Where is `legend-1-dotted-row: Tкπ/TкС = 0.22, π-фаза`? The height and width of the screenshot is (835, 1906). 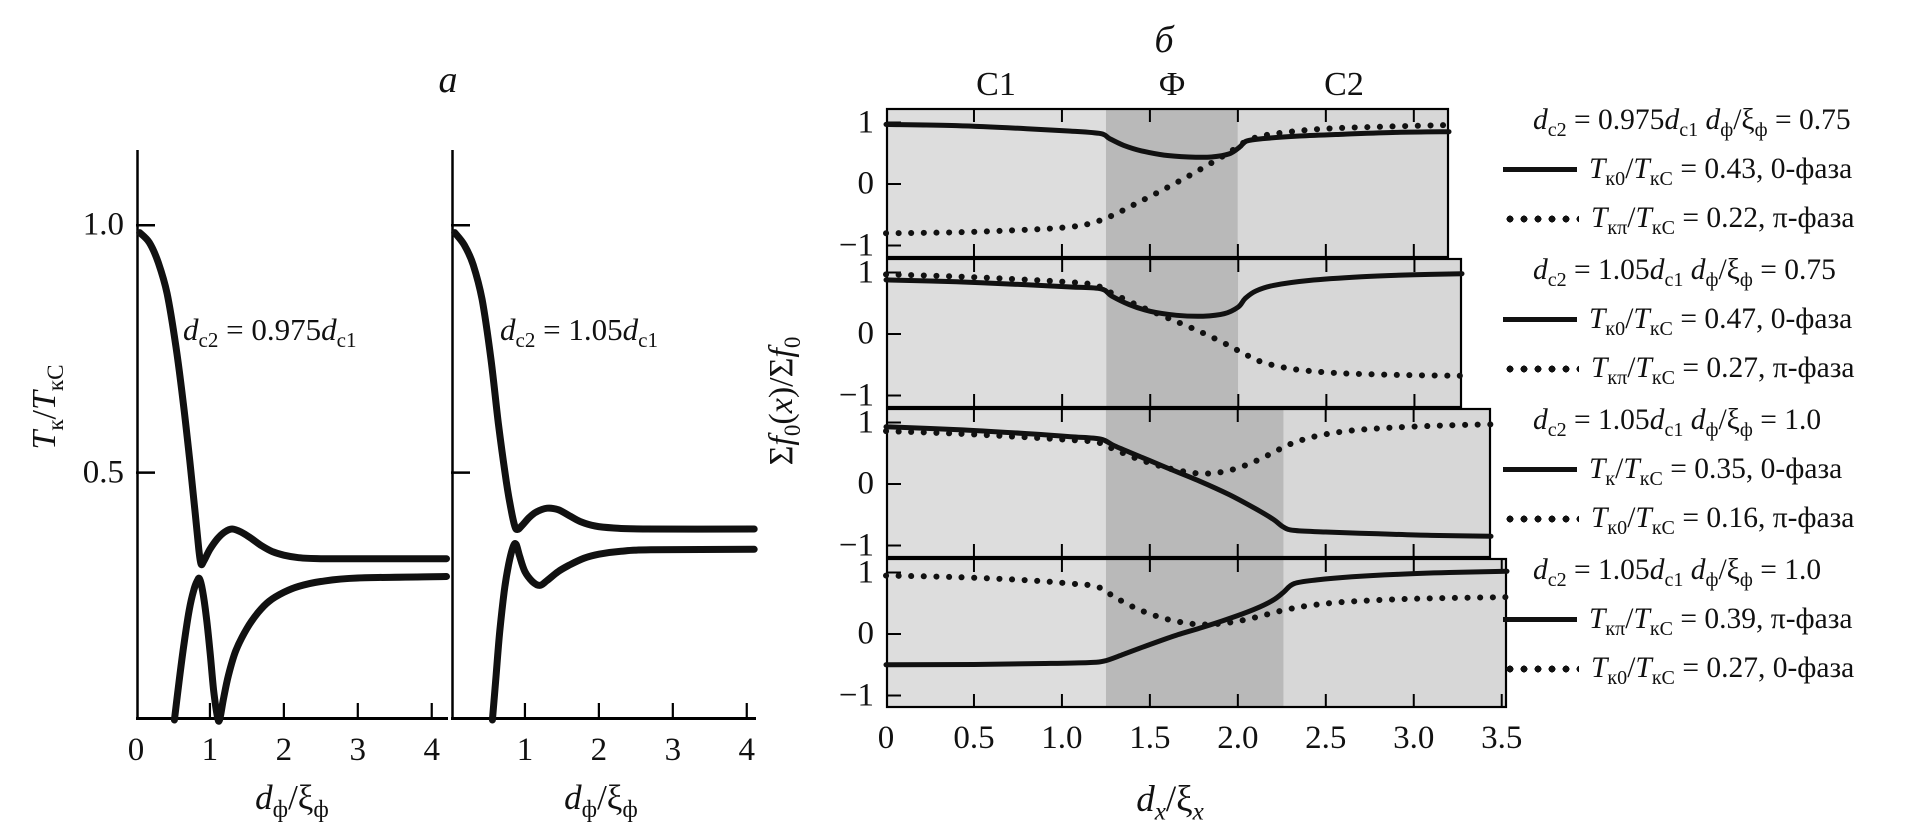 legend-1-dotted-row: Tкπ/TкС = 0.22, π-фаза is located at coordinates (1704, 220).